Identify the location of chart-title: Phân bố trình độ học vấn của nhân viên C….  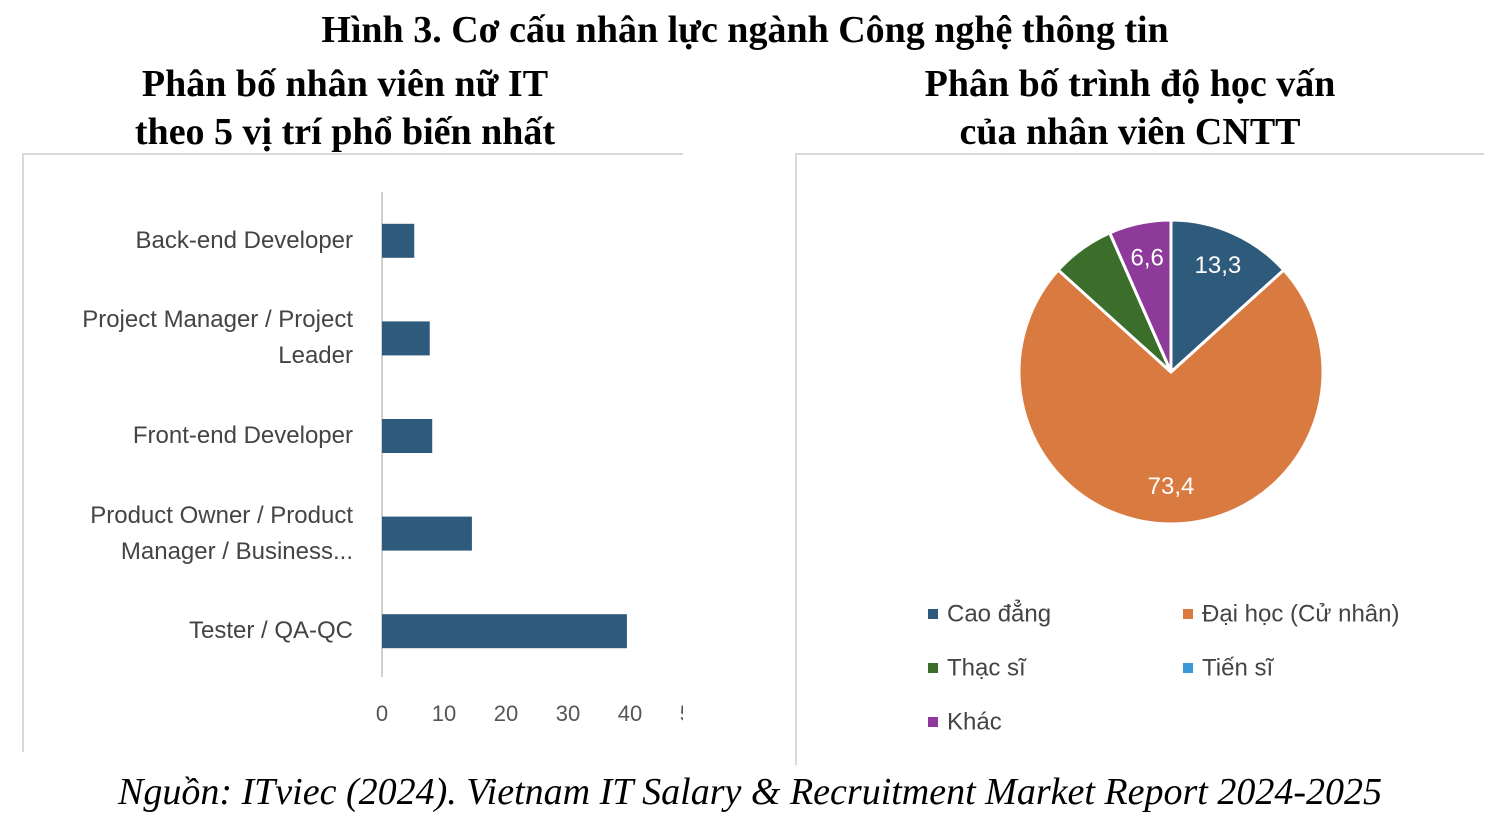
(1130, 108).